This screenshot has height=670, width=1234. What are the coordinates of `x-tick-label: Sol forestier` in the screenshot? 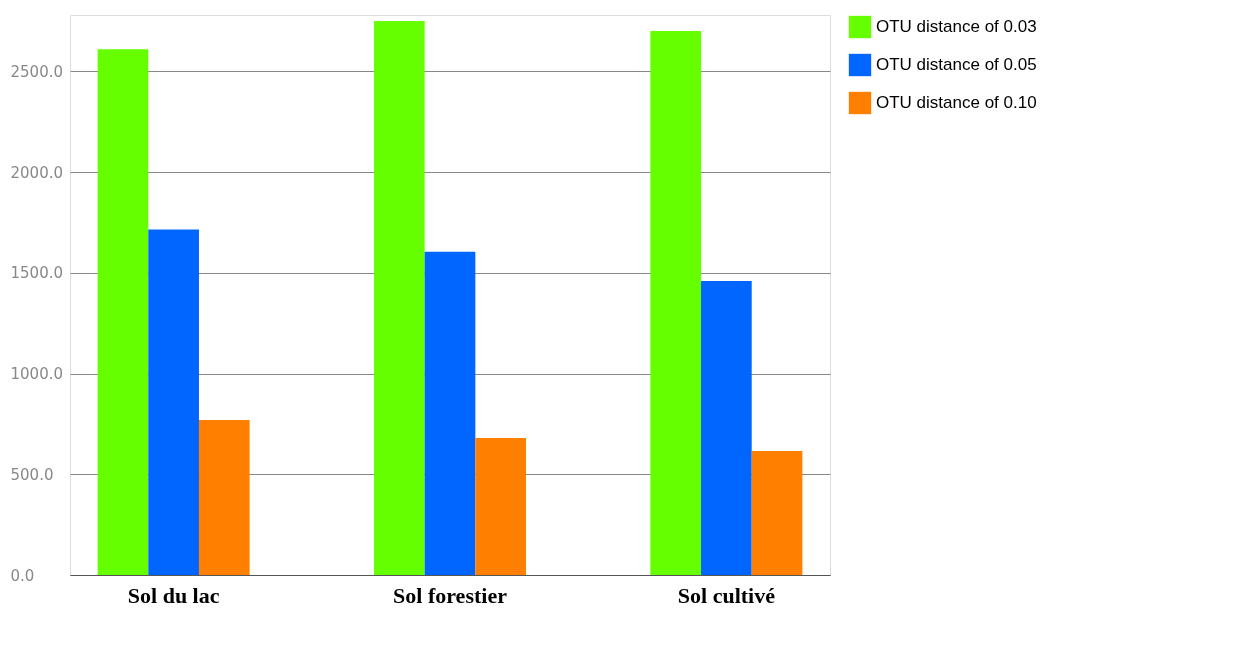 It's located at (450, 595).